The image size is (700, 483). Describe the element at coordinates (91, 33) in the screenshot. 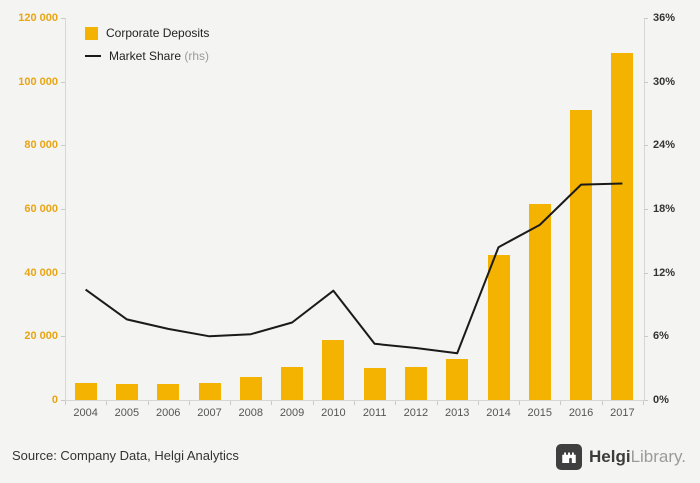

I see `bar-swatch-icon` at that location.